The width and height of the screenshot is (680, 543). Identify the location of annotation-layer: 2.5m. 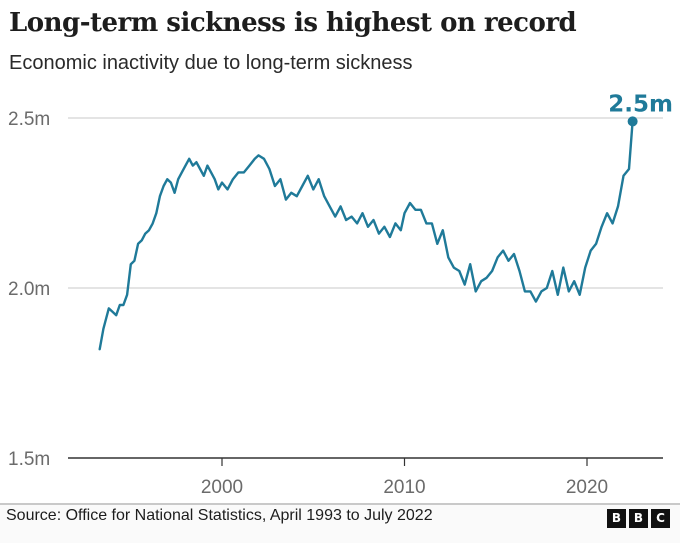
(640, 109).